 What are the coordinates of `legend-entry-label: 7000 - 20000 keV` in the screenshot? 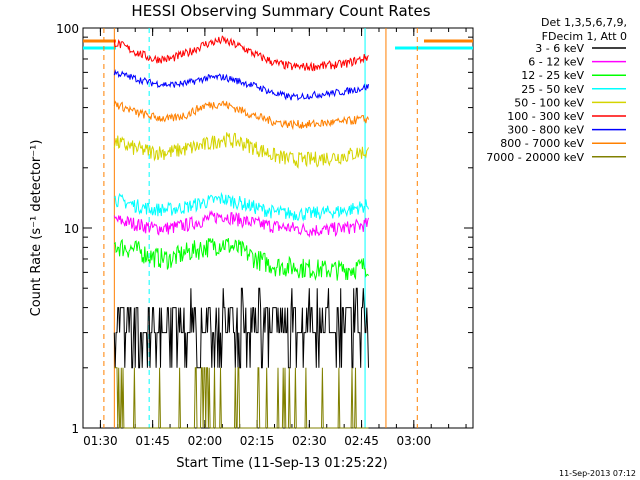 It's located at (535, 157).